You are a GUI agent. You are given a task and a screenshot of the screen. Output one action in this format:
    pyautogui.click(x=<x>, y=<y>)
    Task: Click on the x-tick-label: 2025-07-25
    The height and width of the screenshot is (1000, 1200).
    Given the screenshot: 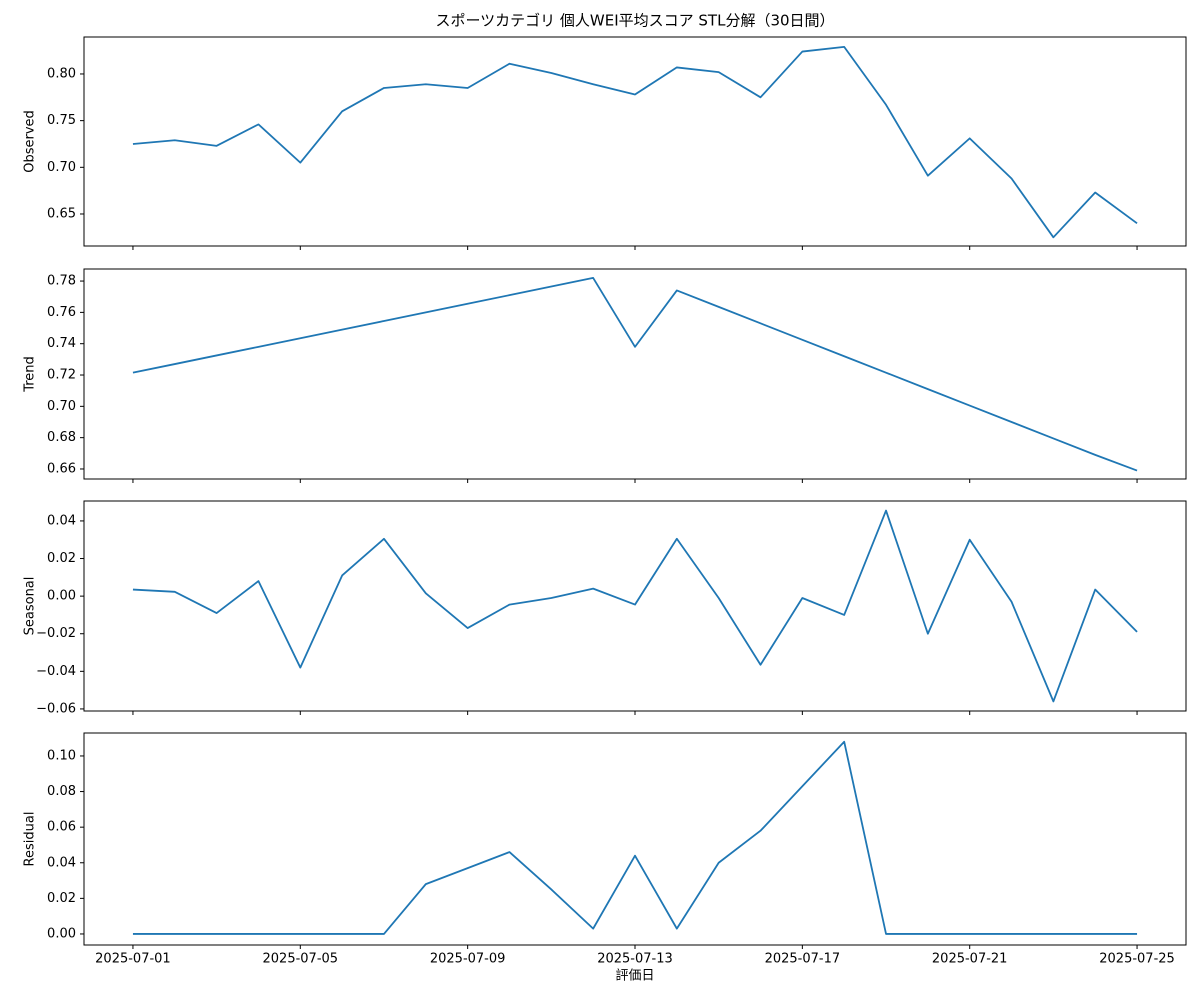 What is the action you would take?
    pyautogui.click(x=1137, y=959)
    